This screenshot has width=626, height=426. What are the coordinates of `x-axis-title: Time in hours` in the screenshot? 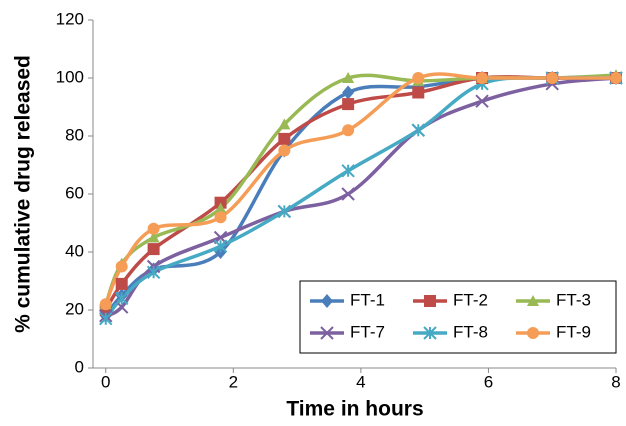 It's located at (354, 409).